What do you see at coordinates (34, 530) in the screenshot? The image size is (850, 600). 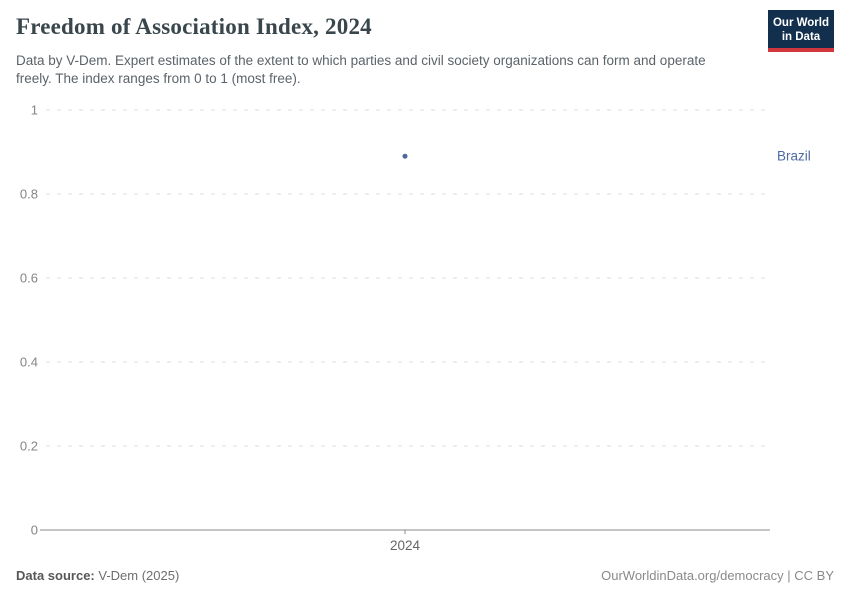 I see `y-axis-tick-label: 0` at bounding box center [34, 530].